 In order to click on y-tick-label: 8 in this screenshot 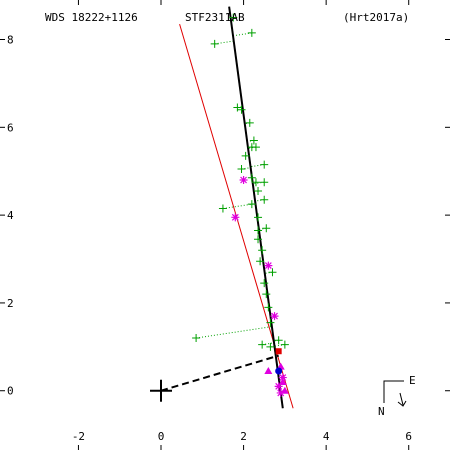, I will do `click(10, 40)`.